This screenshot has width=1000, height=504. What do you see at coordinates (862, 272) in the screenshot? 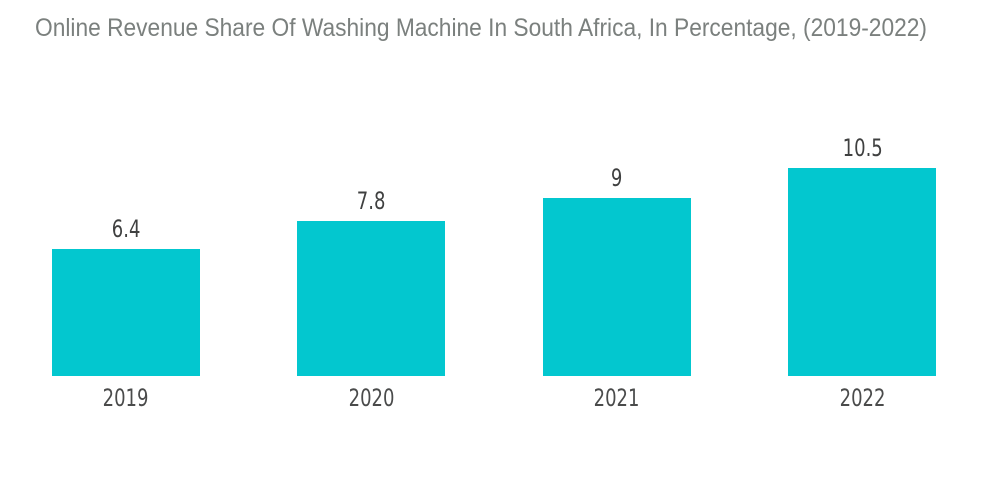
I see `bar-2022` at bounding box center [862, 272].